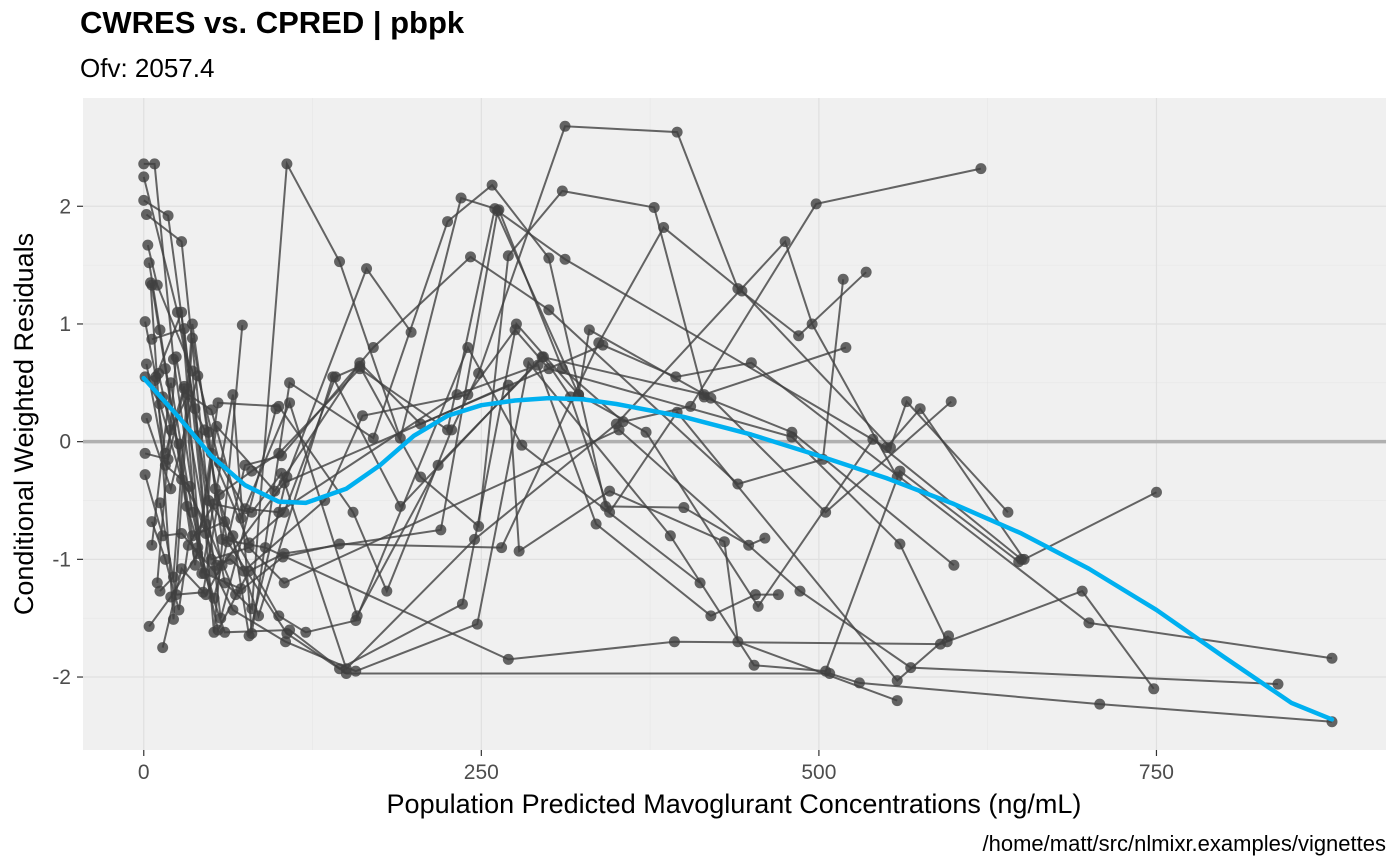  I want to click on x-tick-label: 750, so click(1156, 772).